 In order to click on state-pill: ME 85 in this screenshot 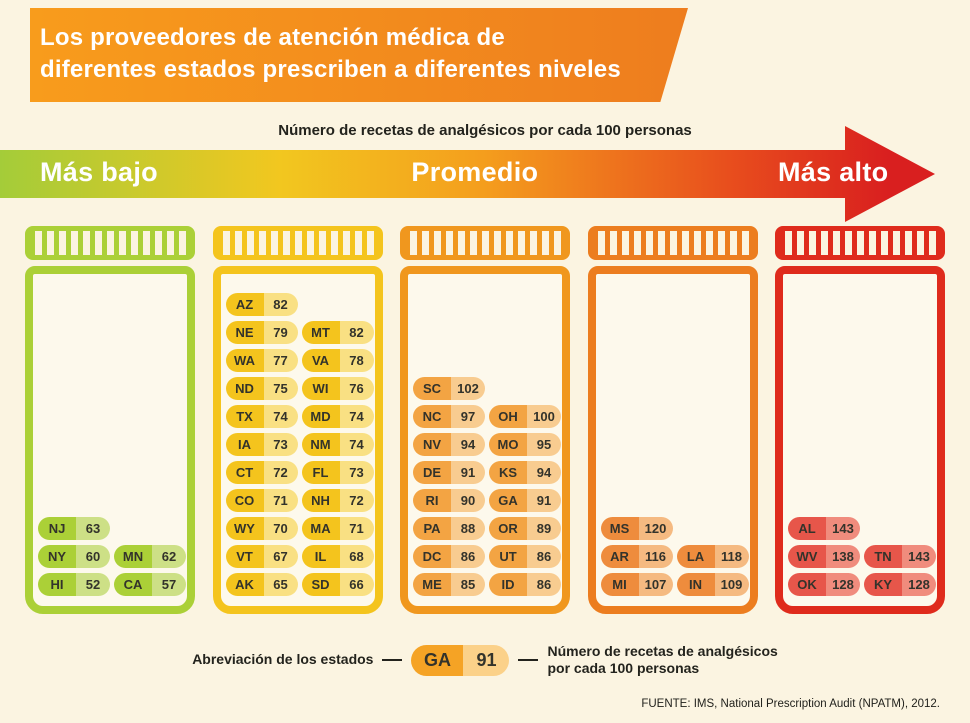, I will do `click(449, 584)`.